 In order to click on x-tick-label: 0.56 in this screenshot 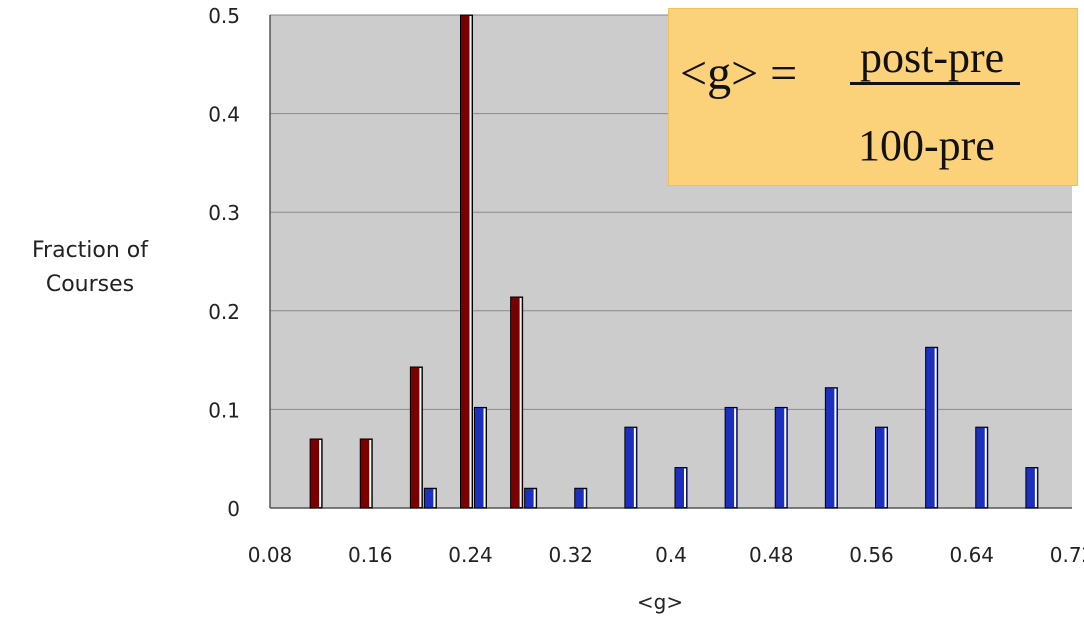, I will do `click(871, 555)`.